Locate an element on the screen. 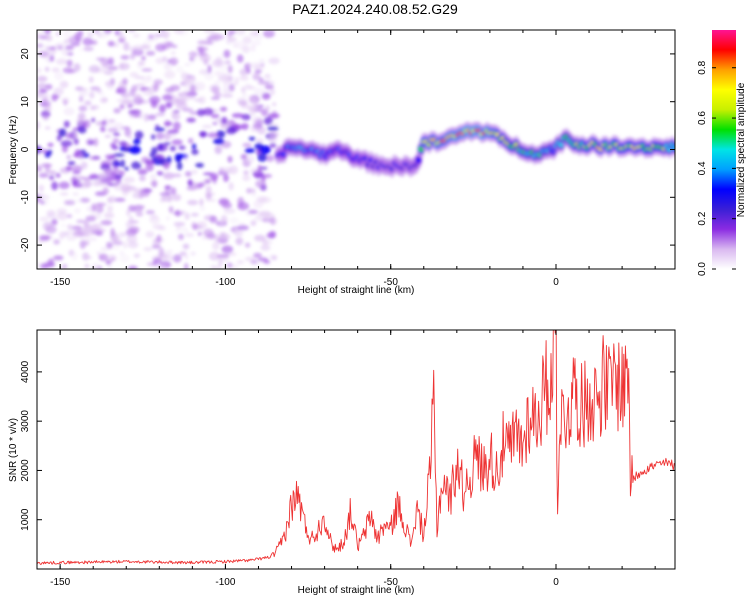 The width and height of the screenshot is (750, 600). spectrogram-y-tick-label: -10 is located at coordinates (25, 197).